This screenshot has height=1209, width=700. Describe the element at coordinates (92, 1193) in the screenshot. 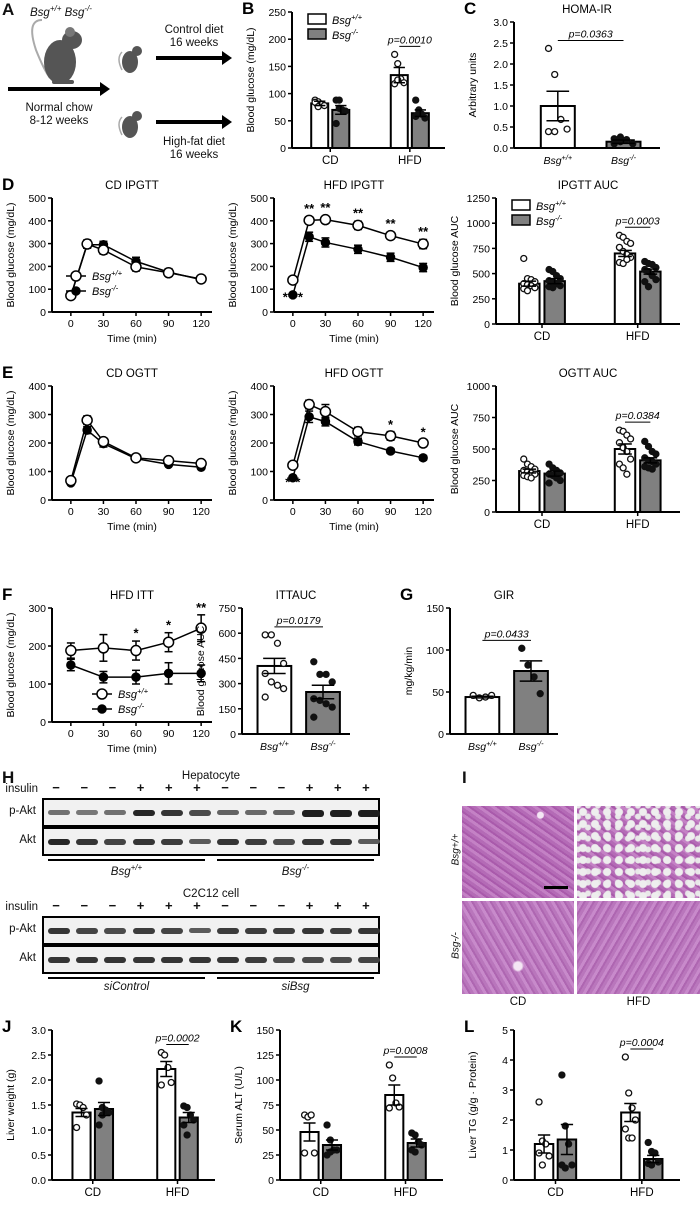

I see `x-category-label: CD` at that location.